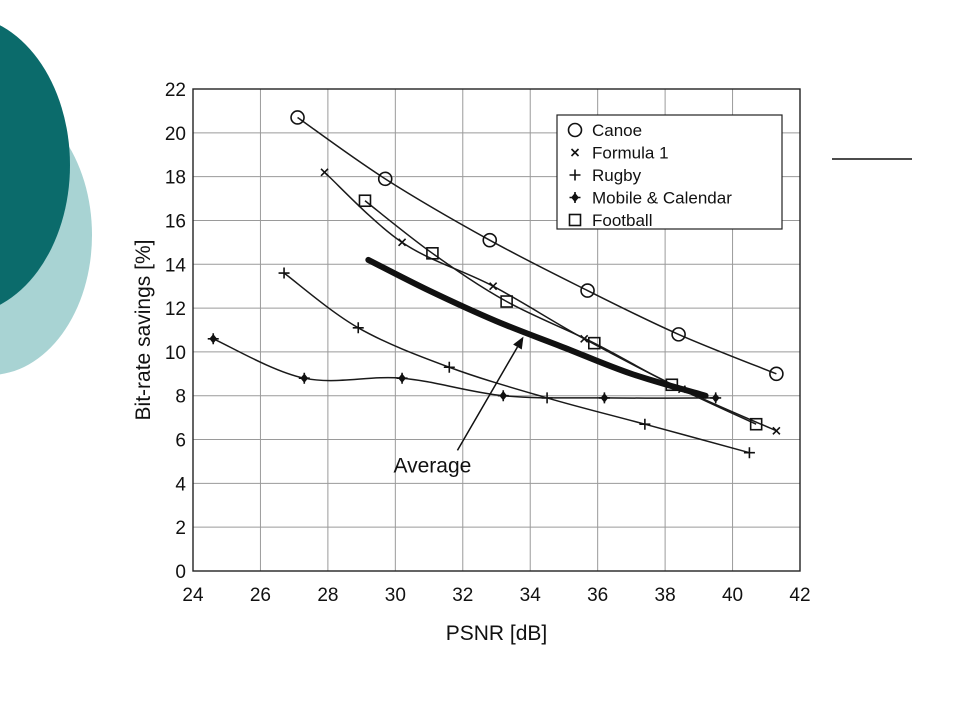  I want to click on y-tick-label: 2, so click(180, 528).